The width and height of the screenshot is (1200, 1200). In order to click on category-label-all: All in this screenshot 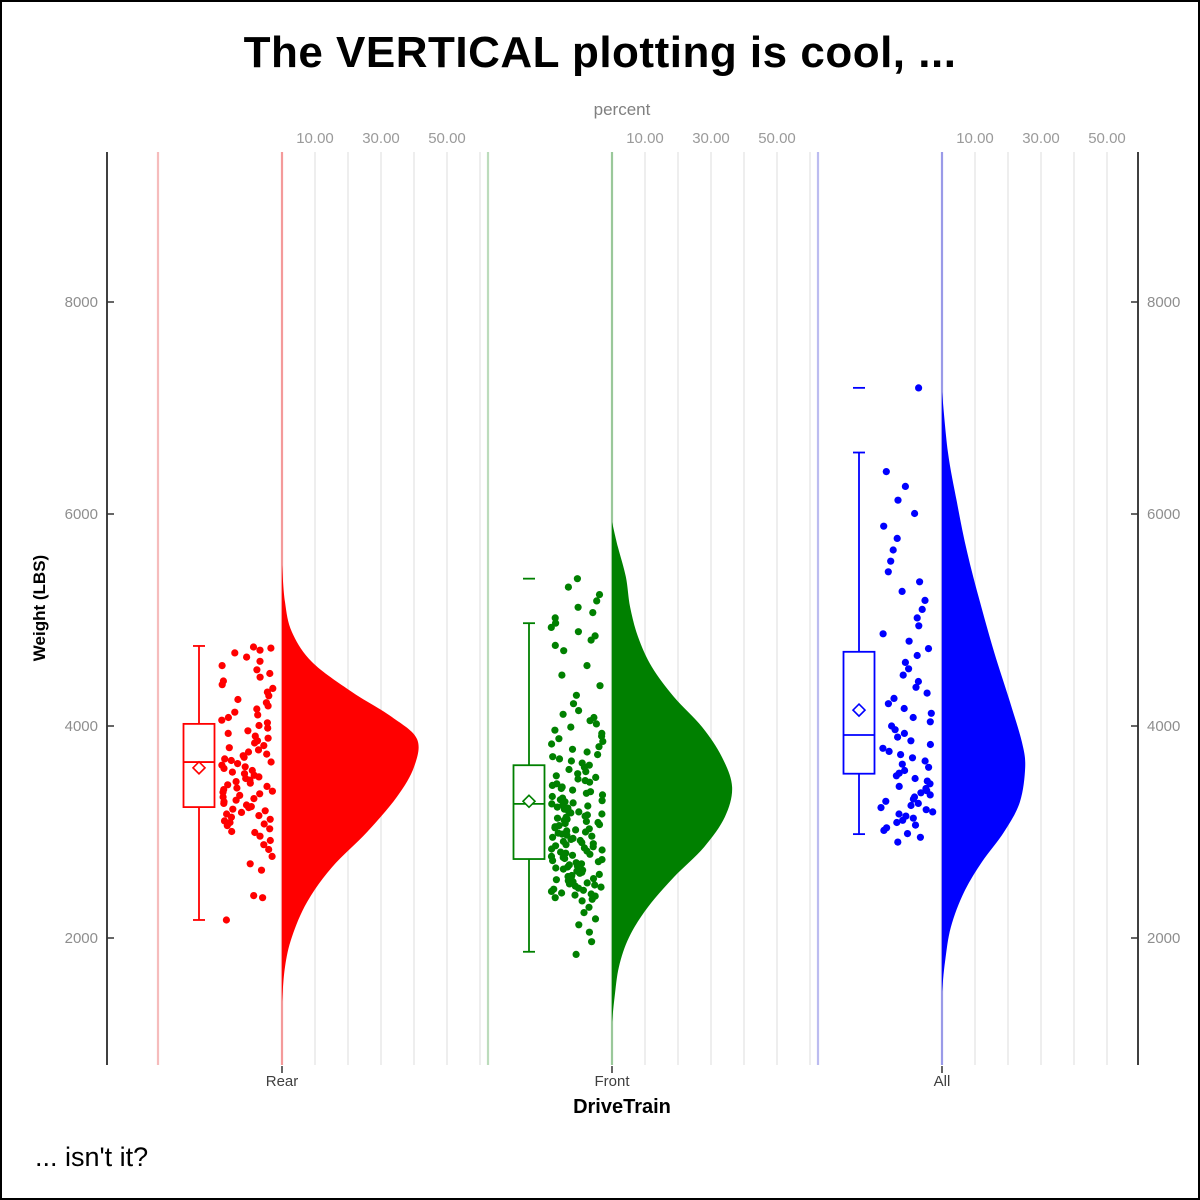, I will do `click(942, 1081)`.